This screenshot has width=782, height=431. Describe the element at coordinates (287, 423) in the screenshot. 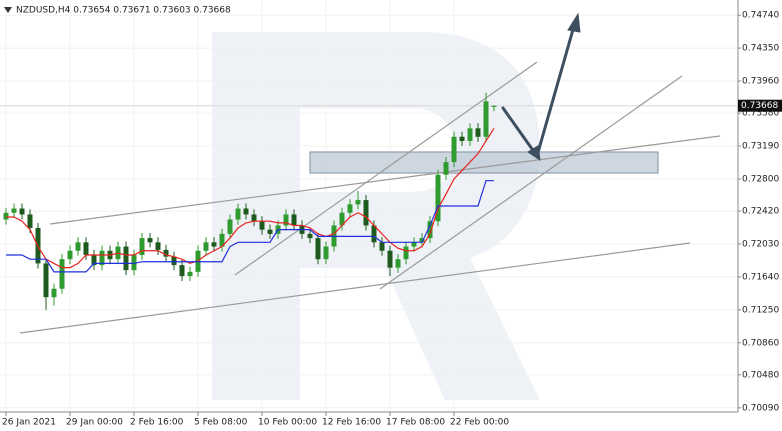

I see `x-tick-label: 10 Feb 00:00` at that location.